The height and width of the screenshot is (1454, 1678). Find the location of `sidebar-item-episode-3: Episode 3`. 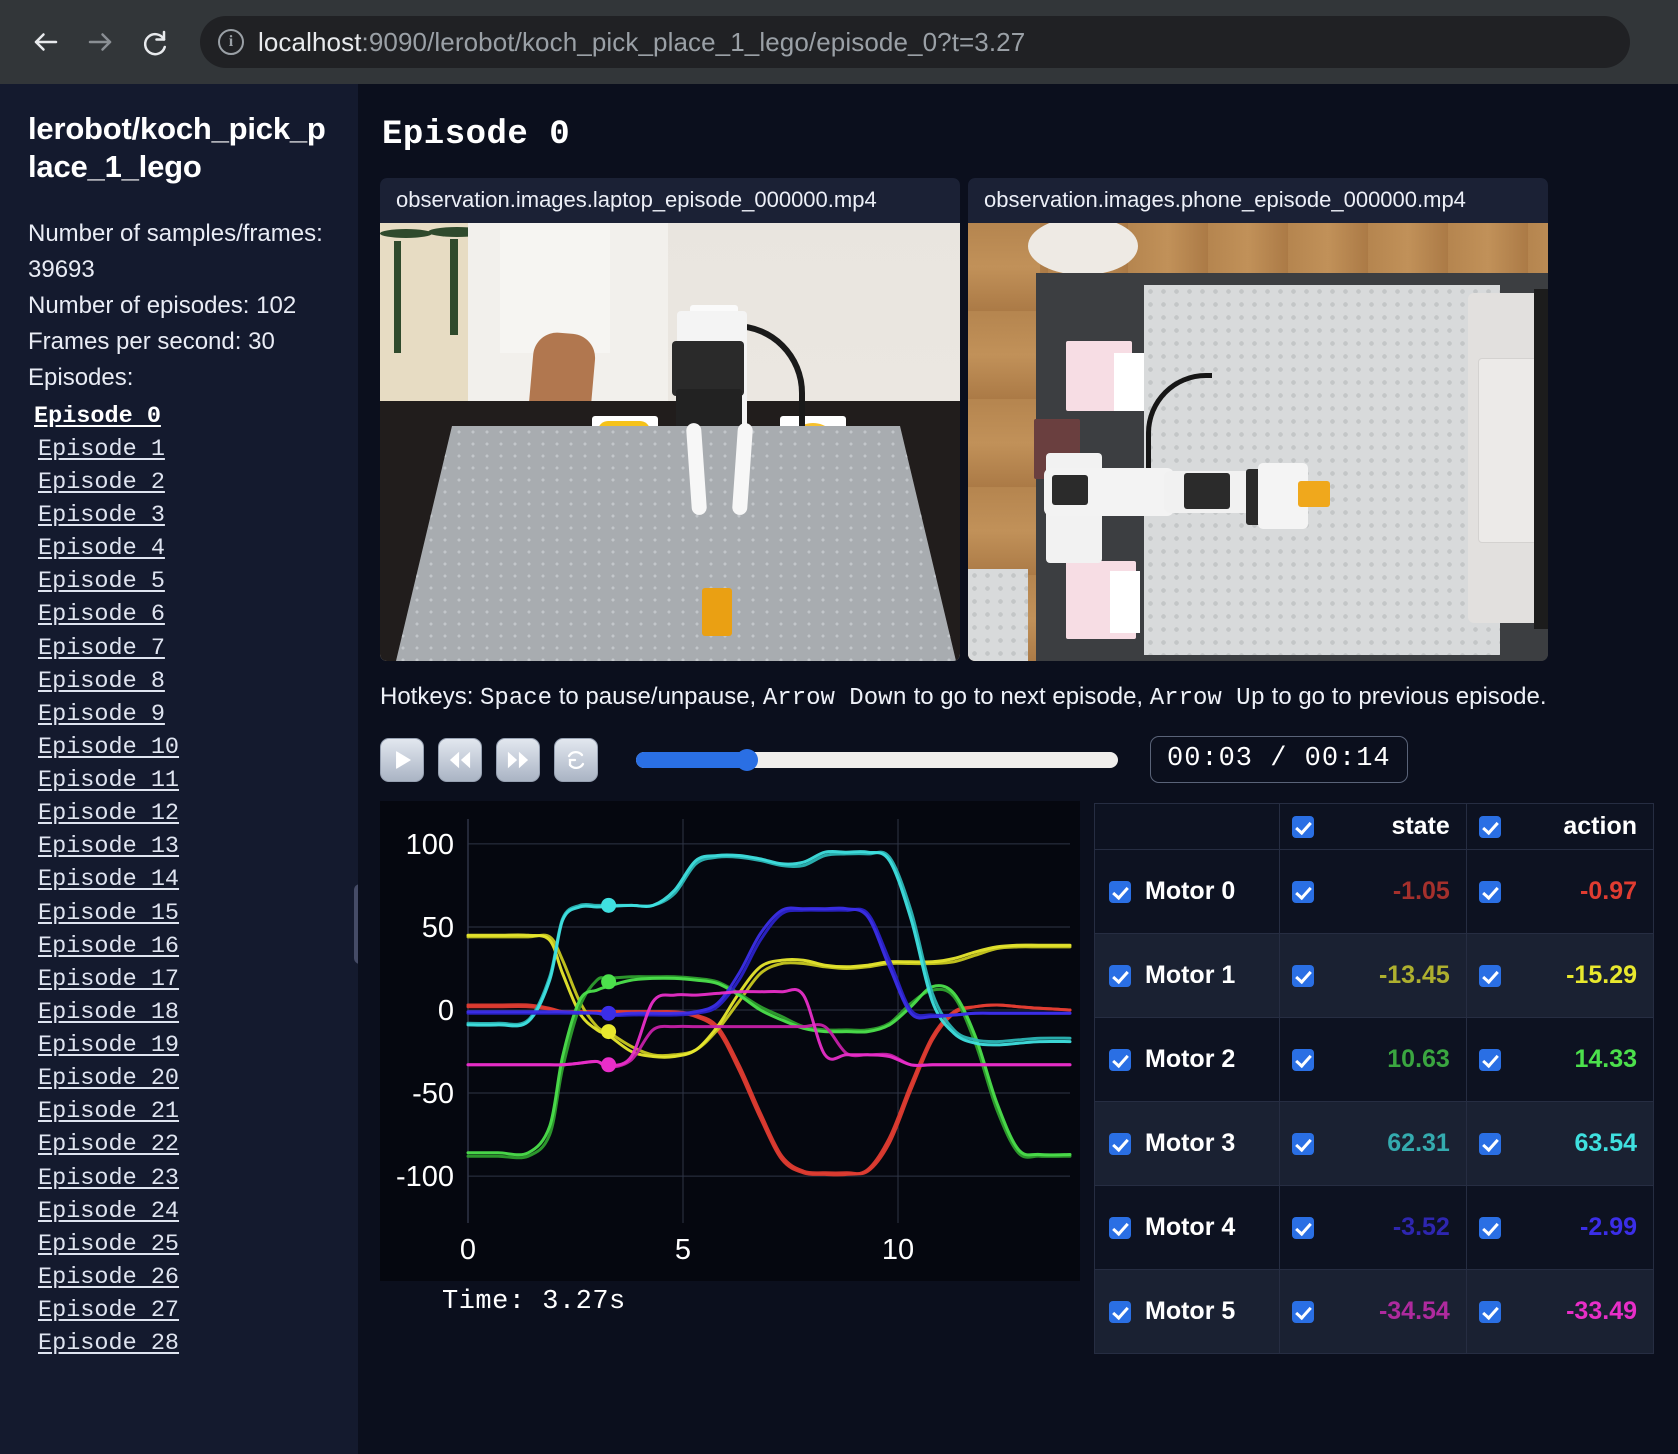

sidebar-item-episode-3: Episode 3 is located at coordinates (101, 515).